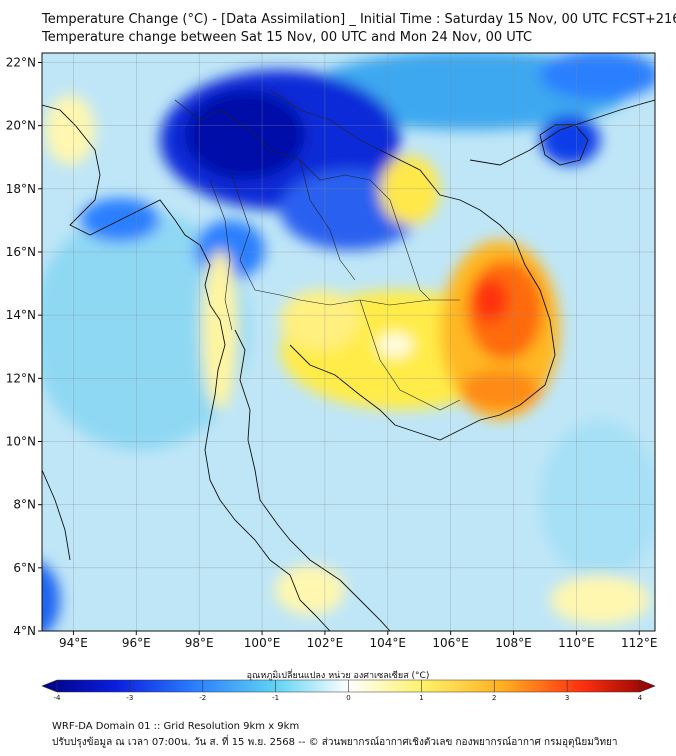 This screenshot has height=756, width=676. Describe the element at coordinates (202, 698) in the screenshot. I see `colorbar-tick-label: -2` at that location.